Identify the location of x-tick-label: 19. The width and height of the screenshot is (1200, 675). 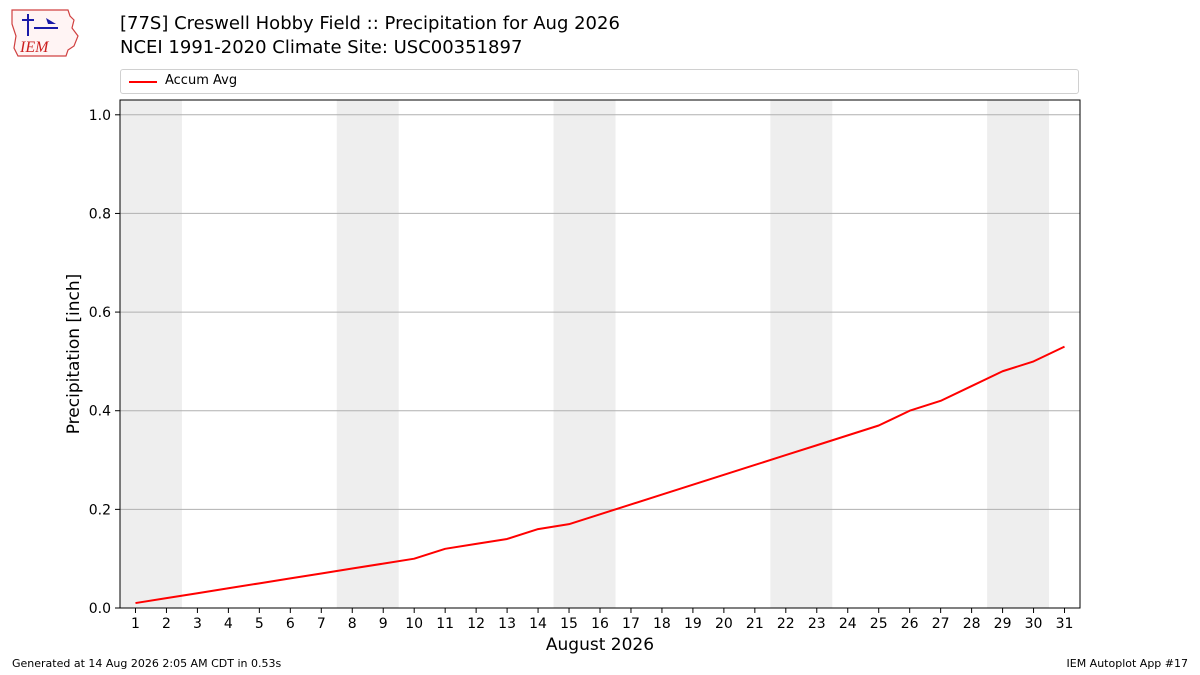
(693, 624).